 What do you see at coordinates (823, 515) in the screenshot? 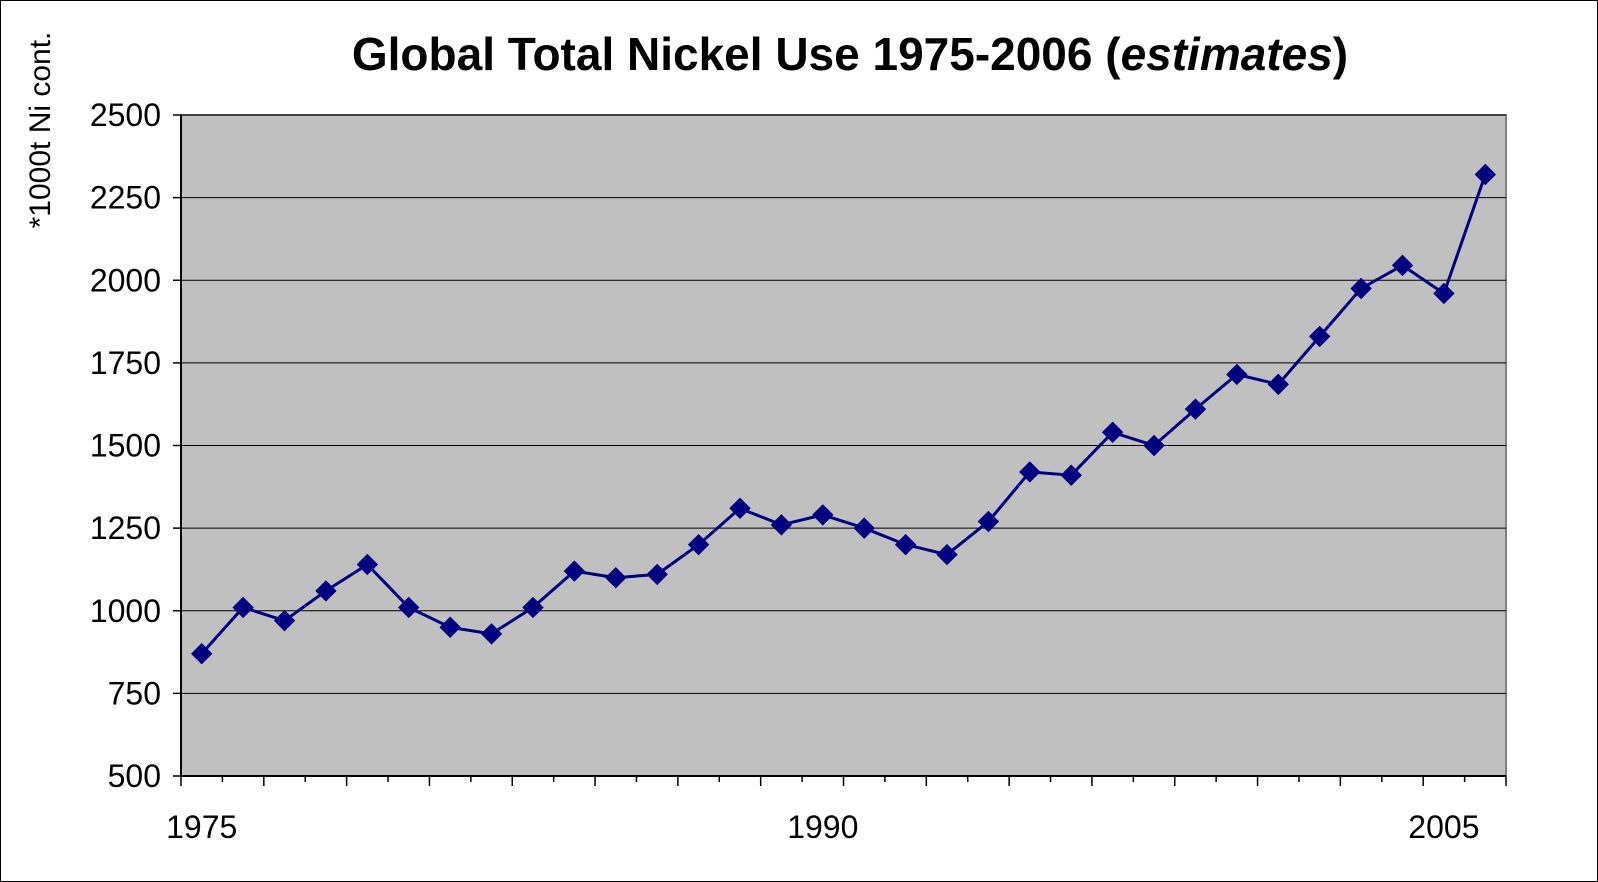
I see `data-point-1990` at bounding box center [823, 515].